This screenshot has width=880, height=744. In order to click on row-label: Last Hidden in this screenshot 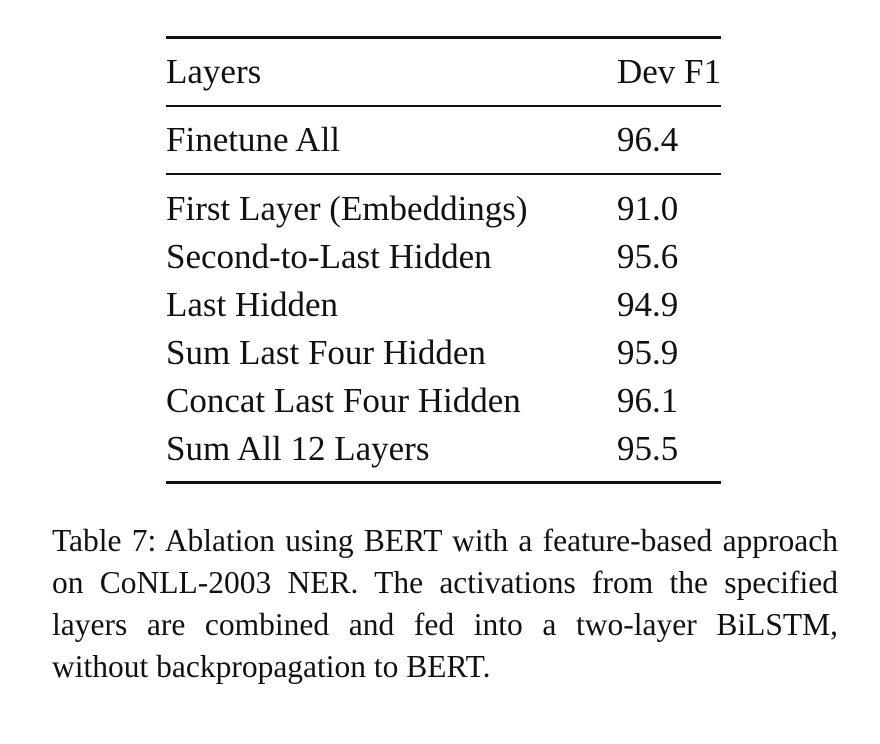, I will do `click(252, 304)`.